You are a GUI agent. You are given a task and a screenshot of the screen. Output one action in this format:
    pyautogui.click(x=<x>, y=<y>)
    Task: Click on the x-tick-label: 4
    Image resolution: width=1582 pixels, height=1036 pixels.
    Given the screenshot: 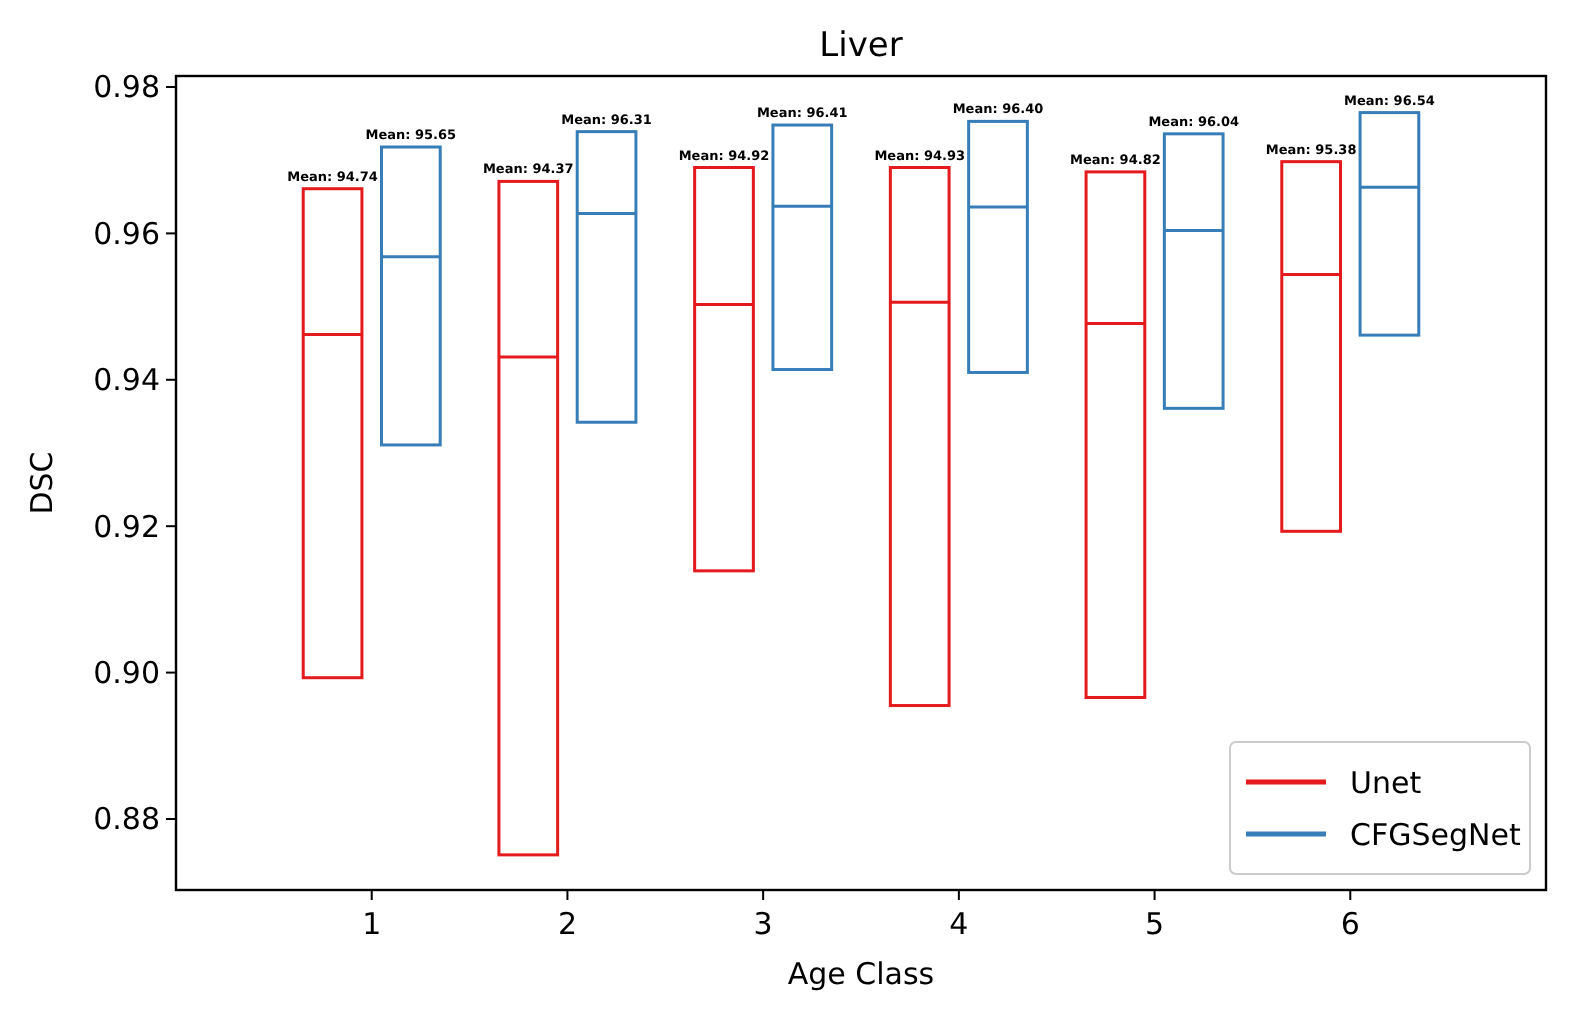 What is the action you would take?
    pyautogui.click(x=959, y=924)
    